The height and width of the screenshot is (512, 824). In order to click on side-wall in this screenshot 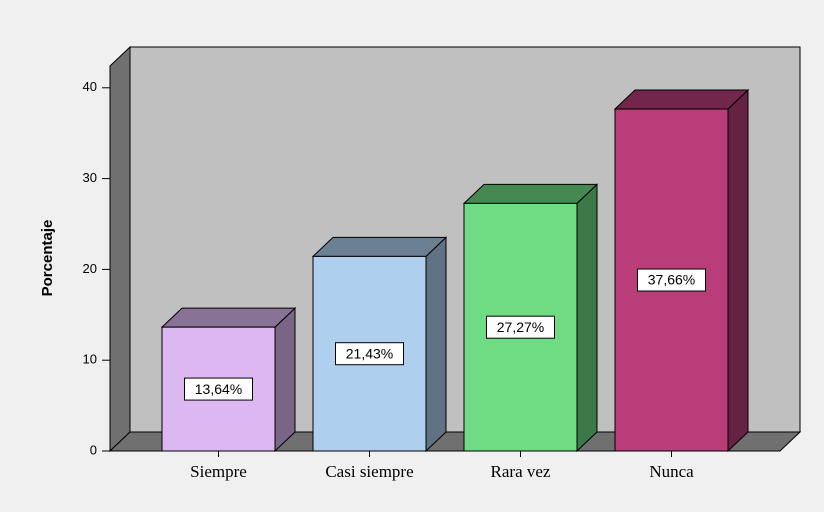, I will do `click(120, 249)`.